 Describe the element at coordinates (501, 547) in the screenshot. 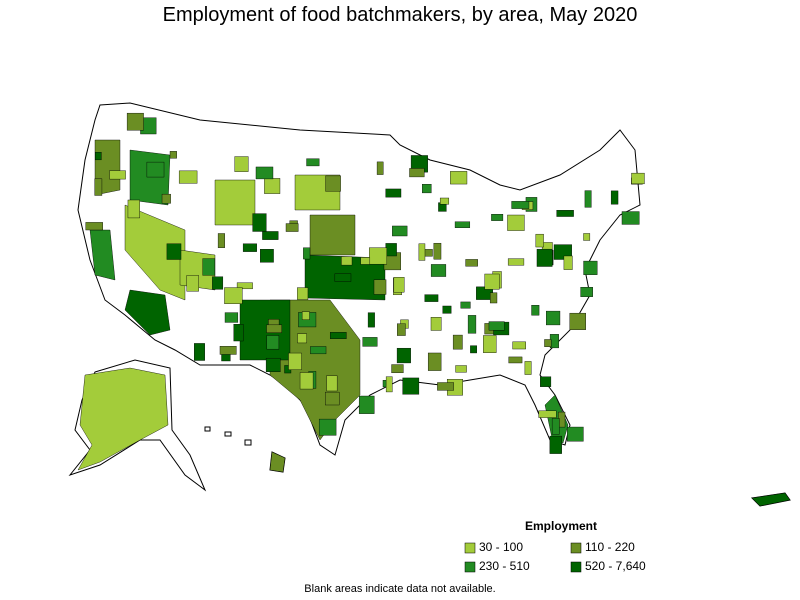

I see `legend-label: 30 - 100` at that location.